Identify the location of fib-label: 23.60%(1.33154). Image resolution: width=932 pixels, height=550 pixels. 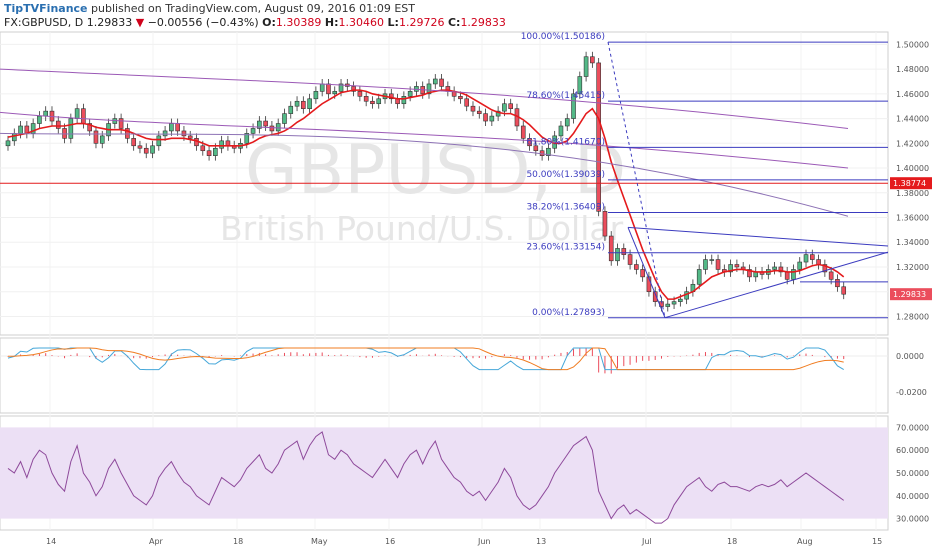
(565, 248).